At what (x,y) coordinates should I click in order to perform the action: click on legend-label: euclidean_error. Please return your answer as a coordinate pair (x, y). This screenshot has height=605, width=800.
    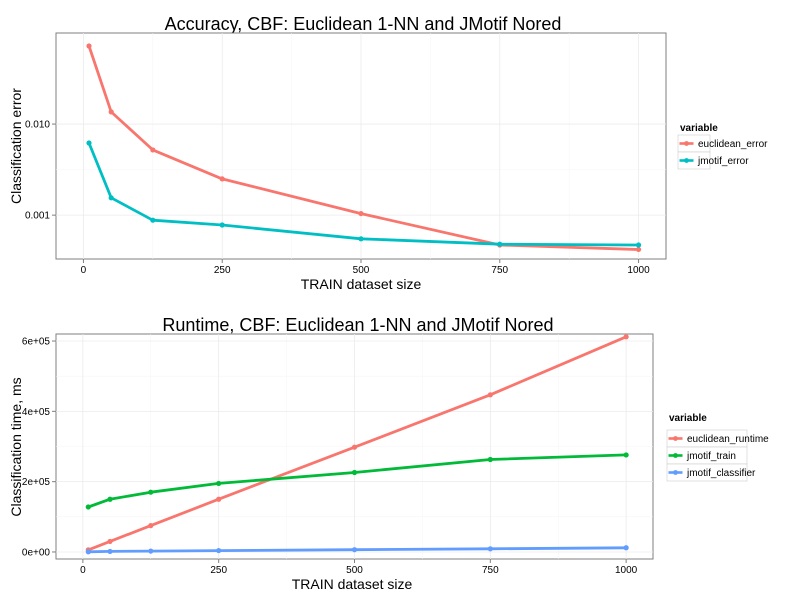
    Looking at the image, I should click on (733, 144).